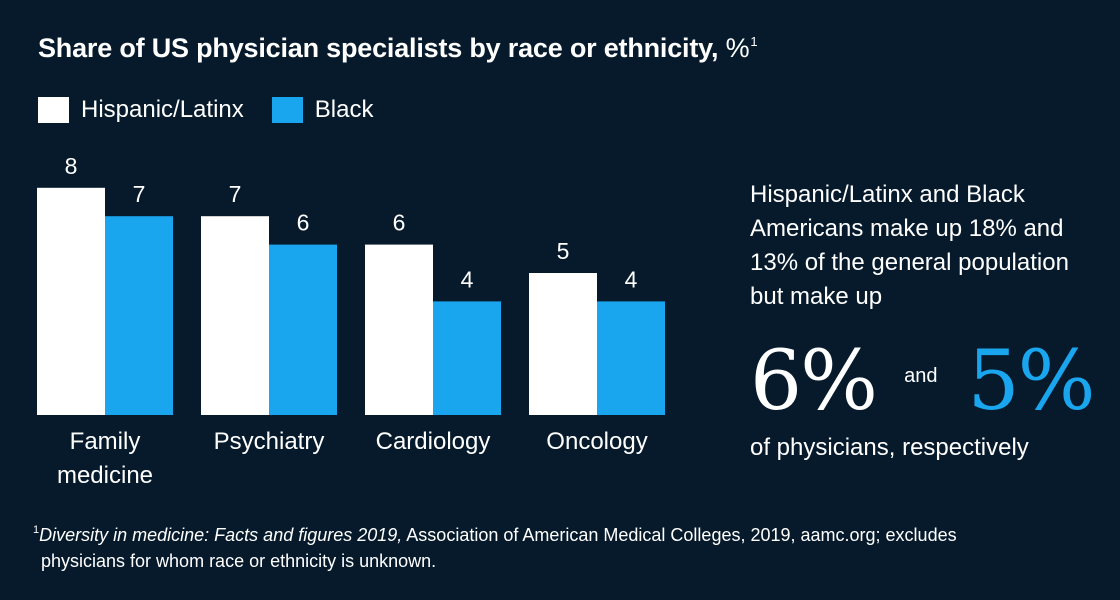 The height and width of the screenshot is (600, 1120). What do you see at coordinates (563, 251) in the screenshot?
I see `data-label-hispanic-3: 5` at bounding box center [563, 251].